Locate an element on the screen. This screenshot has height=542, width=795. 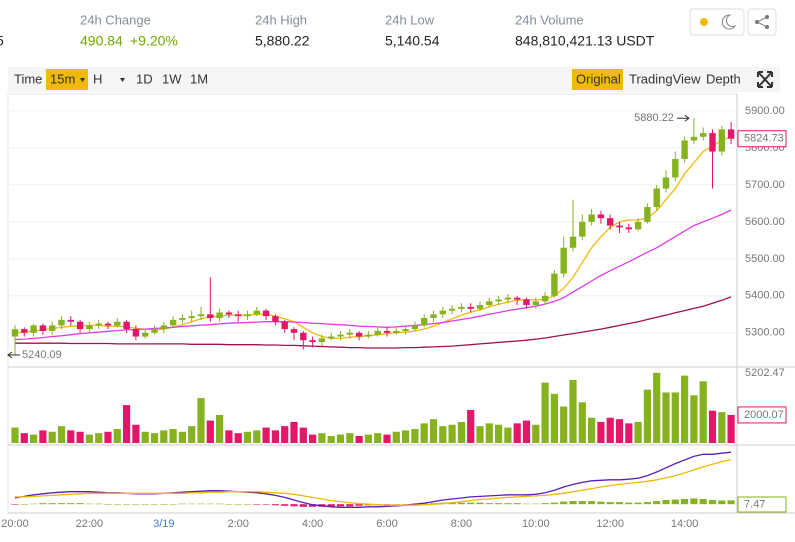
macd-value: 7.47 is located at coordinates (754, 504).